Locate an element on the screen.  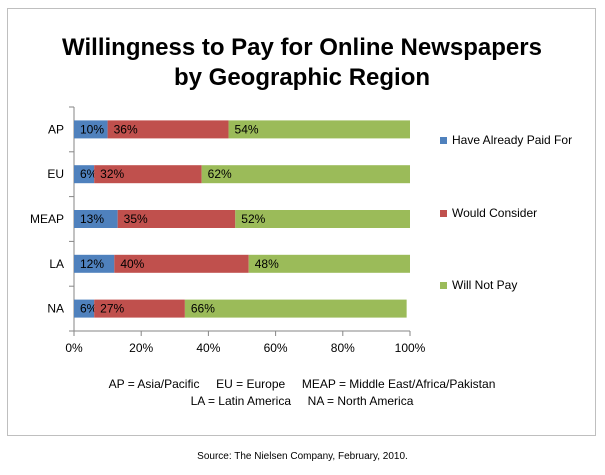
data-label: 27% is located at coordinates (112, 309).